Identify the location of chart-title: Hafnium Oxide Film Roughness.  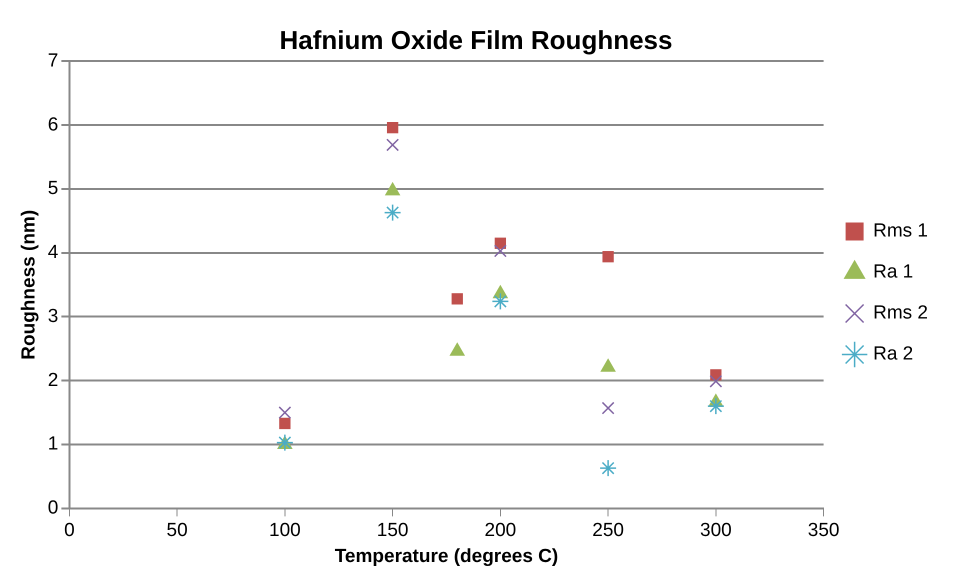
(476, 39).